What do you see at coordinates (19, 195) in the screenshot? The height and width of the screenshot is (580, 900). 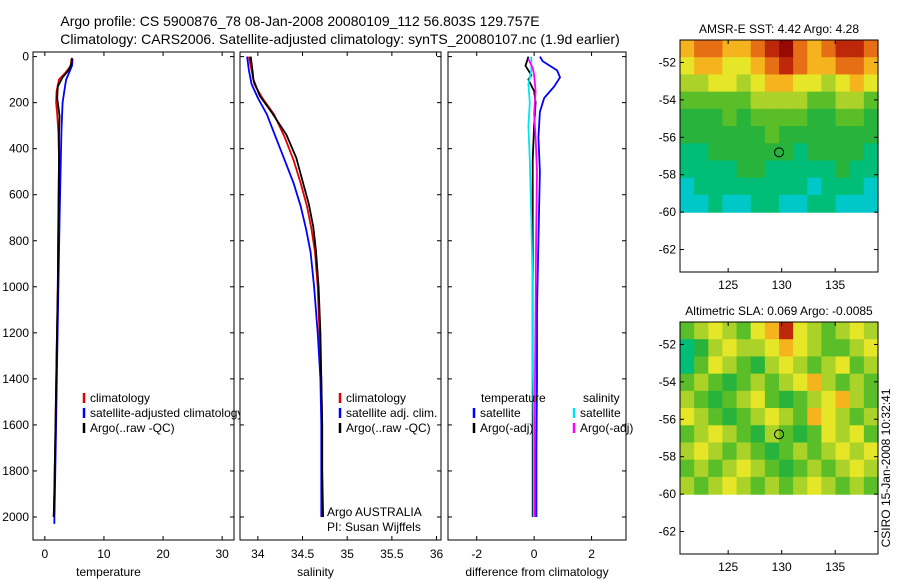 I see `temp-ytick-label: 600` at bounding box center [19, 195].